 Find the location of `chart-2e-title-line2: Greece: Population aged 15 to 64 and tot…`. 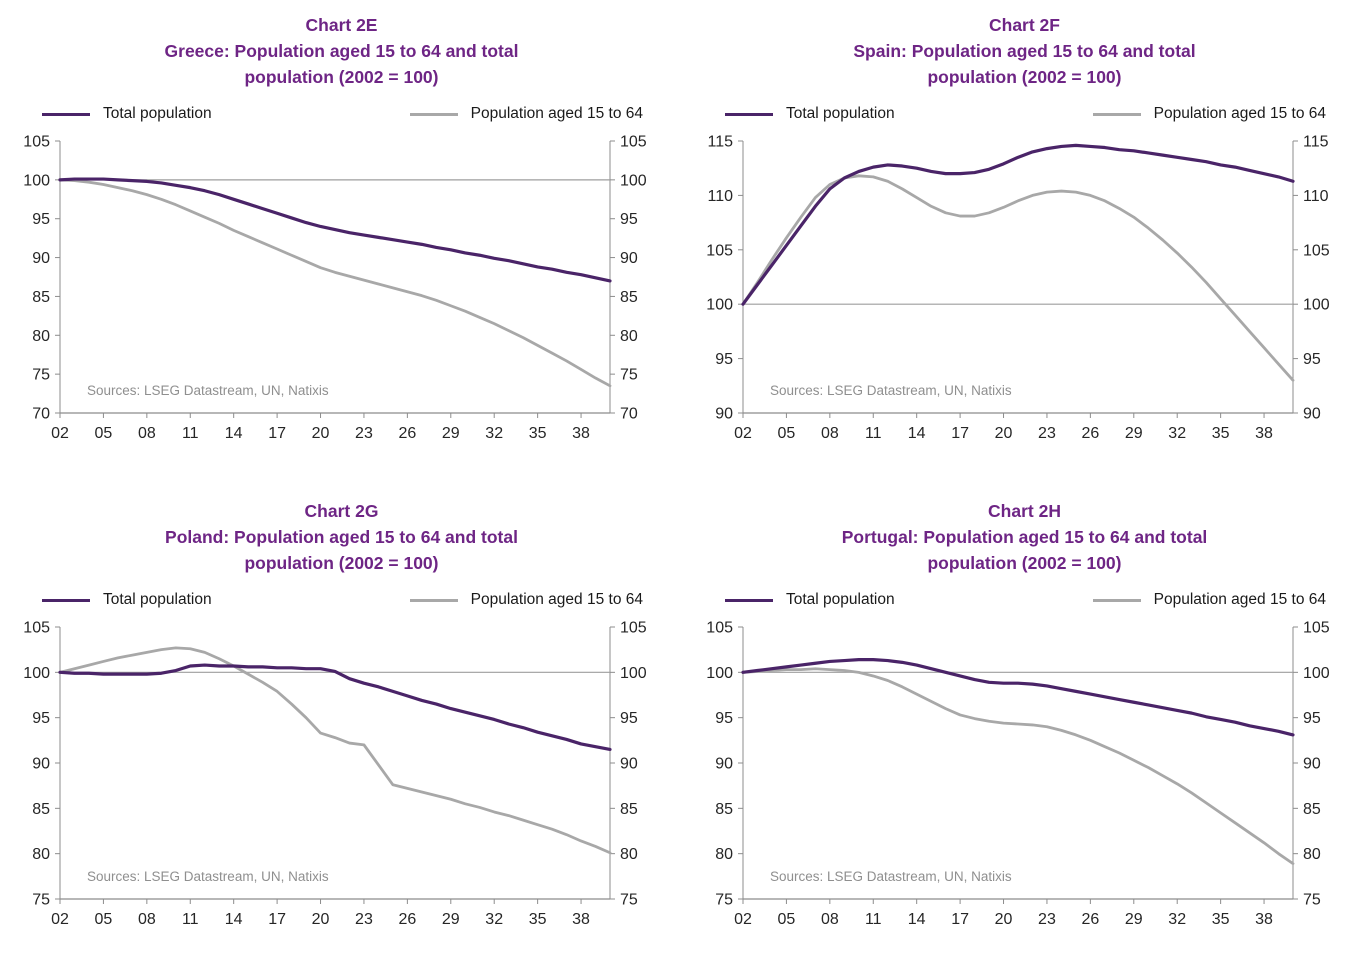

chart-2e-title-line2: Greece: Population aged 15 to 64 and tot… is located at coordinates (341, 51).